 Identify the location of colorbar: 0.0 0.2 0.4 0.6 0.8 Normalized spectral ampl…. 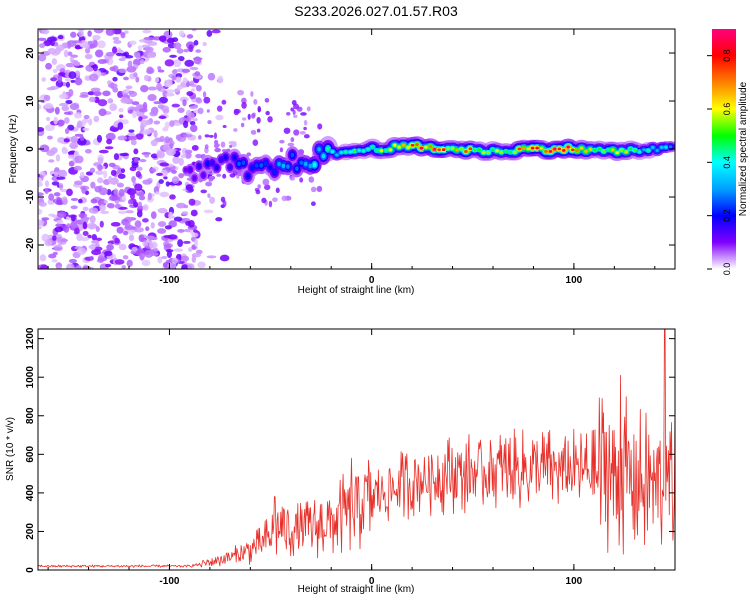
(728, 152).